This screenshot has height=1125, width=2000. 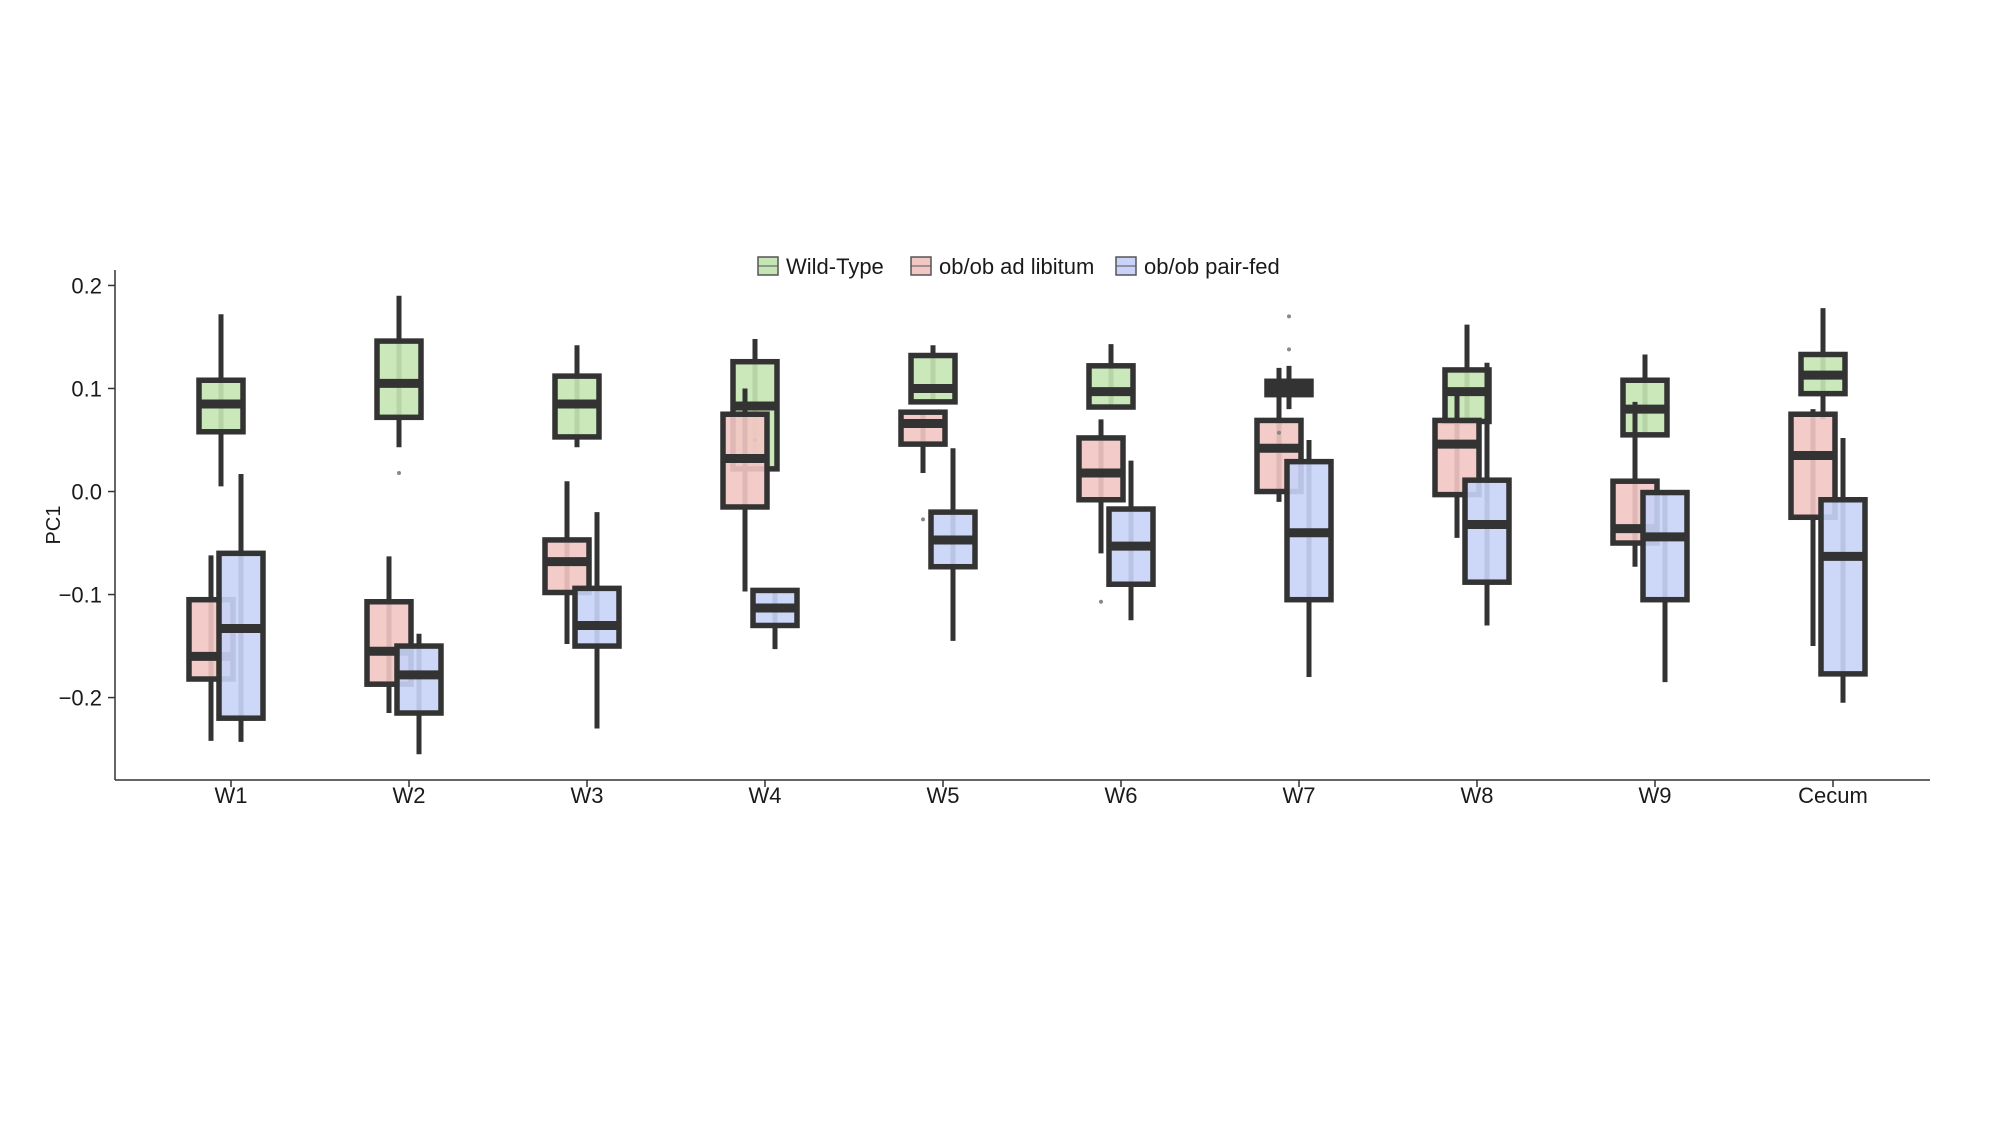 I want to click on legend-item: ob/ob ad libitum, so click(x=1002, y=266).